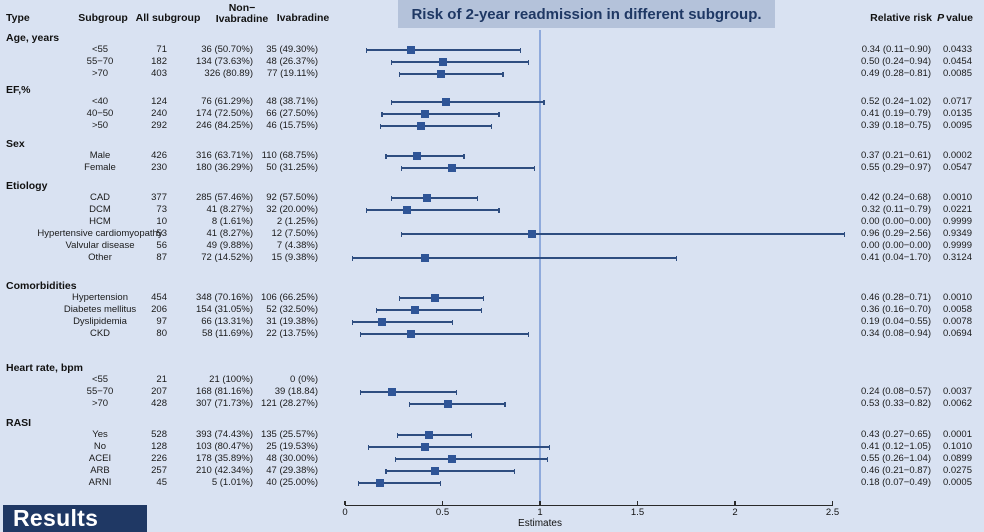 The height and width of the screenshot is (532, 984). I want to click on section-header: Comorbidities, so click(492, 278).